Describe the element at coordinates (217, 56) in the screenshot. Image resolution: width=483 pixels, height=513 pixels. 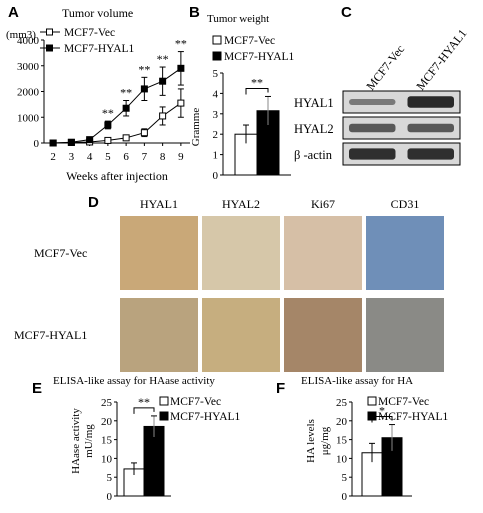
I see `legend-swatch-hyal1` at that location.